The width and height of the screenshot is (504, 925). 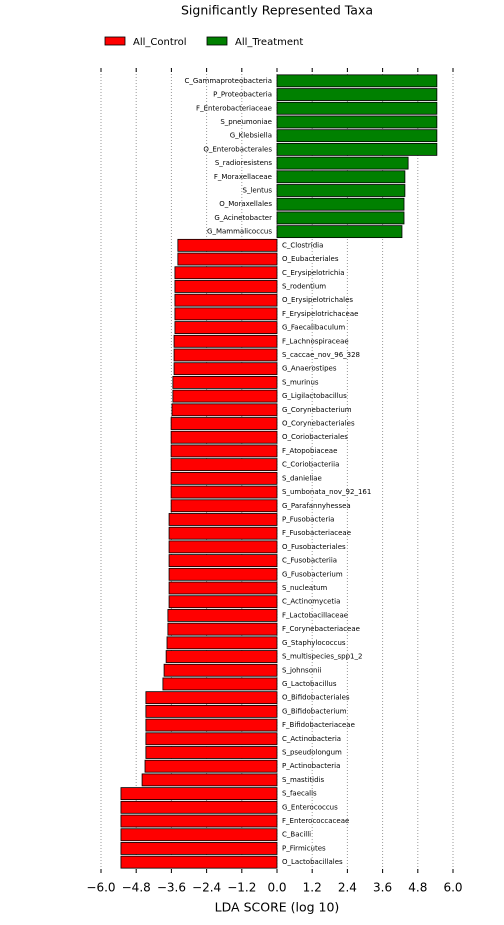 I want to click on category-label: G_Anaerostipes, so click(x=309, y=369).